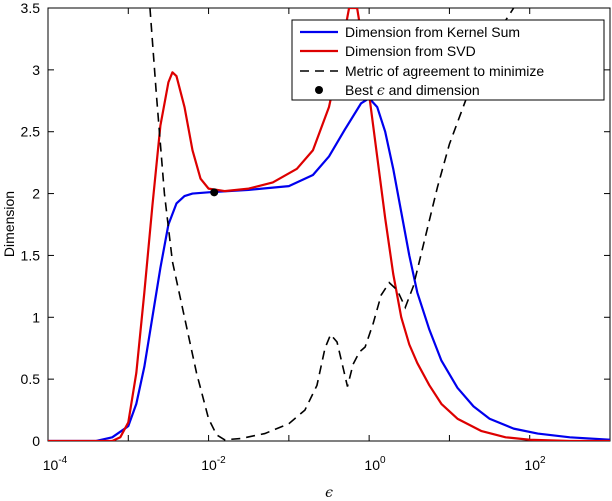 This screenshot has height=501, width=612. I want to click on legend-box, so click(448, 60).